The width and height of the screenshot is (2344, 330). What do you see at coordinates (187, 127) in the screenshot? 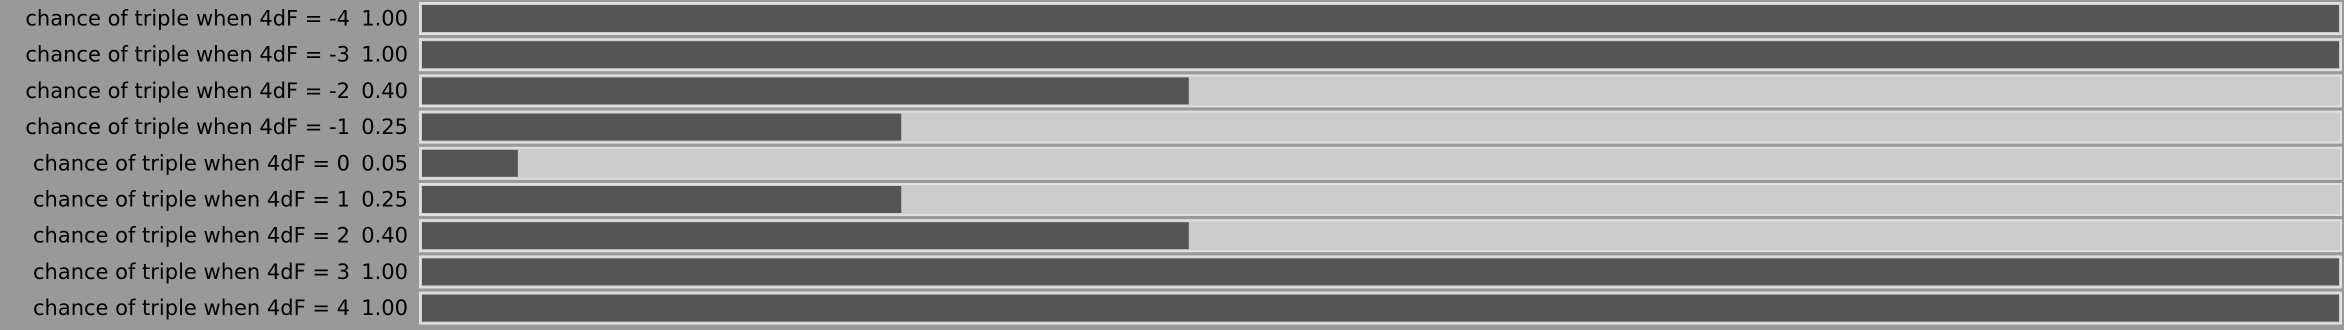
I see `category-label: chance of triple when 4dF = -1` at bounding box center [187, 127].